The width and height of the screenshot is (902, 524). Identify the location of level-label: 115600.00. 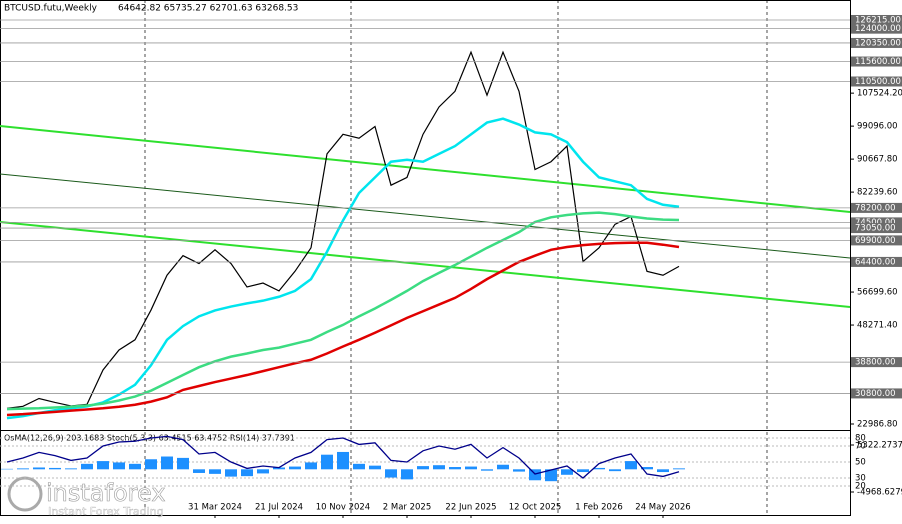
(878, 62).